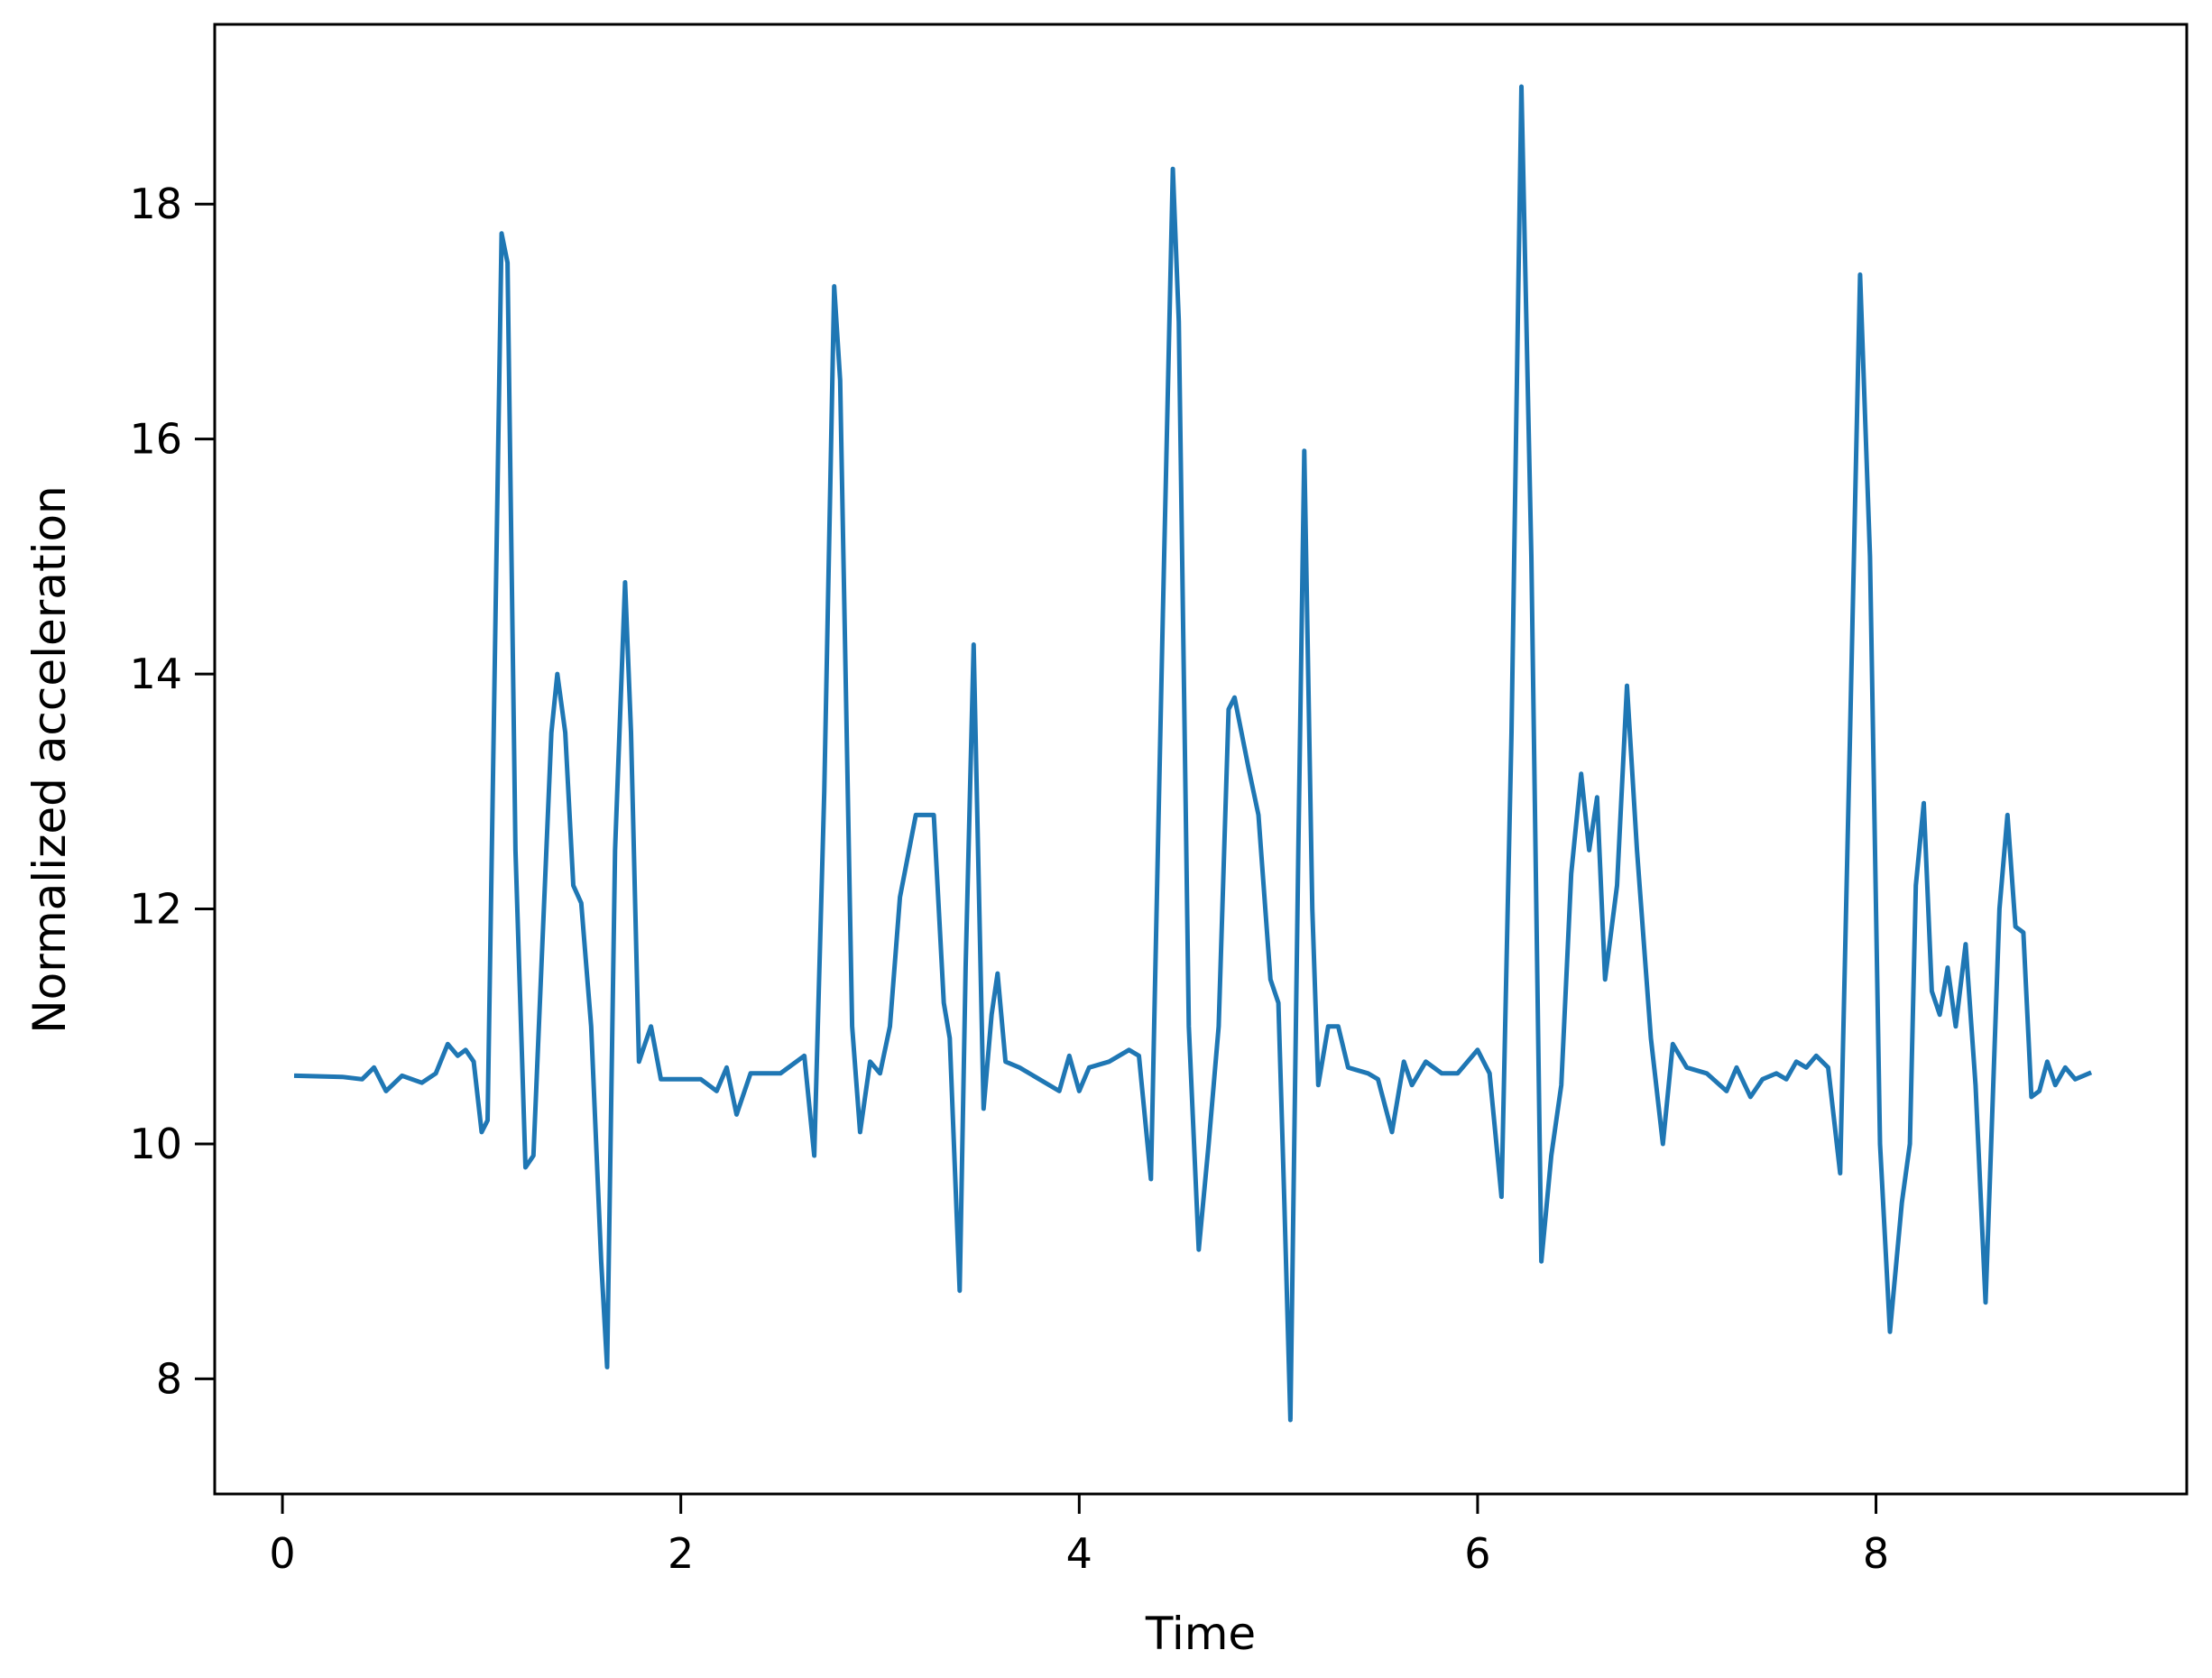  I want to click on y-tick-label: 12, so click(155, 909).